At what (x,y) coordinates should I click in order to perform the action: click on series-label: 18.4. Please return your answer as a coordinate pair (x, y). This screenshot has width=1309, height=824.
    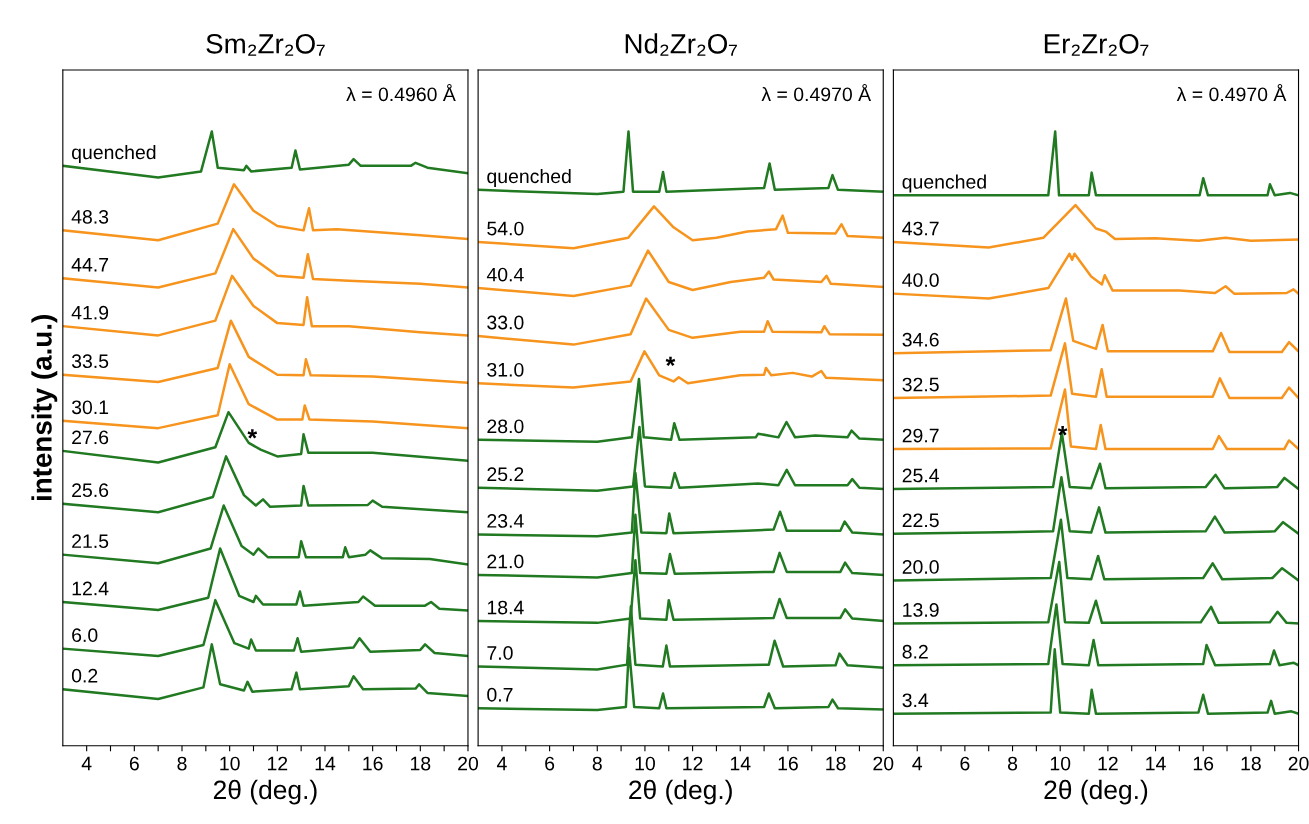
    Looking at the image, I should click on (505, 607).